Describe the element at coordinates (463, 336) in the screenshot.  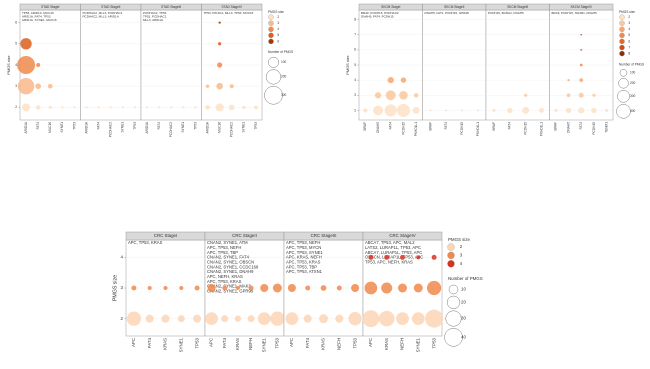
I see `legend-label: 40` at that location.